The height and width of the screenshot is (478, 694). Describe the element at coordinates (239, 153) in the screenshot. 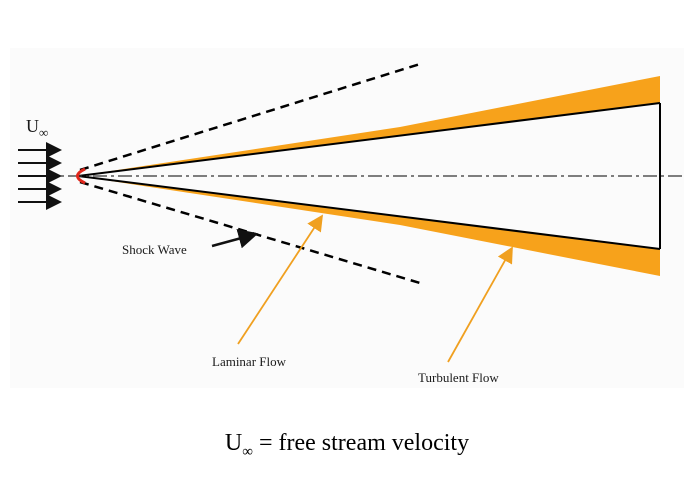

I see `upper-laminar-layer` at that location.